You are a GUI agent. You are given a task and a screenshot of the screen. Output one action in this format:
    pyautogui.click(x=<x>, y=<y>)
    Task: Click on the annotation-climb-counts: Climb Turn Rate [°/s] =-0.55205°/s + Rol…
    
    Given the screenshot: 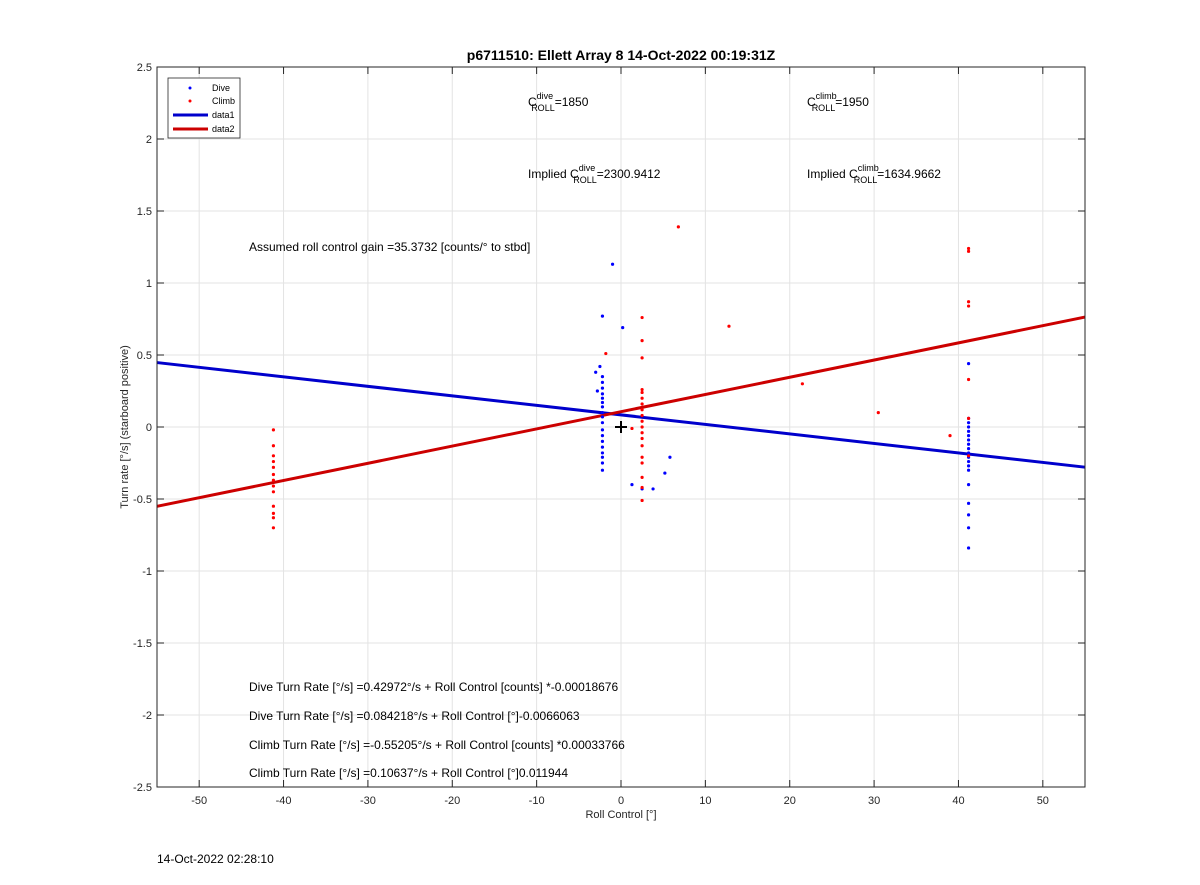 What is the action you would take?
    pyautogui.click(x=437, y=745)
    